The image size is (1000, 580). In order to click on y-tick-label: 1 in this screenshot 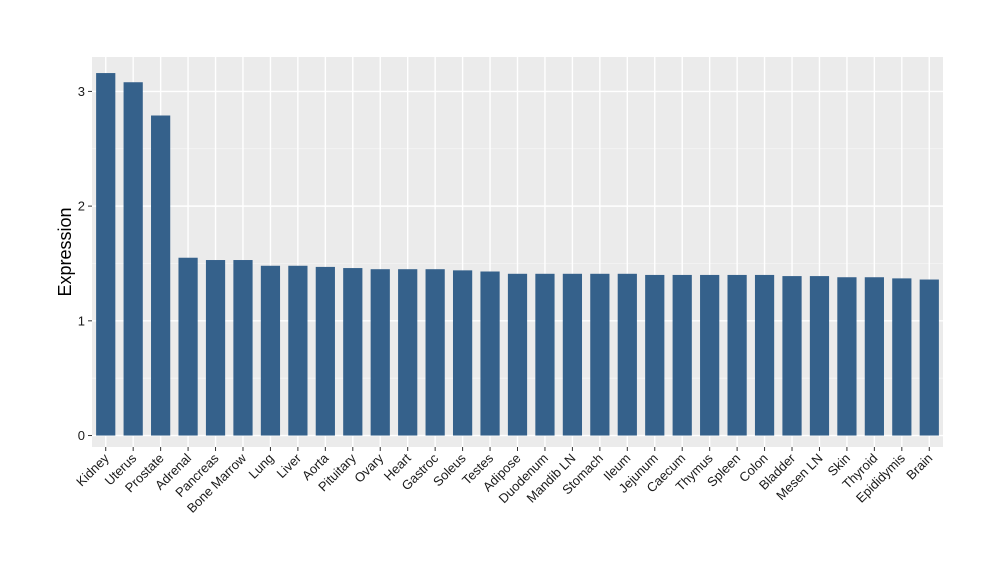, I will do `click(81, 320)`.